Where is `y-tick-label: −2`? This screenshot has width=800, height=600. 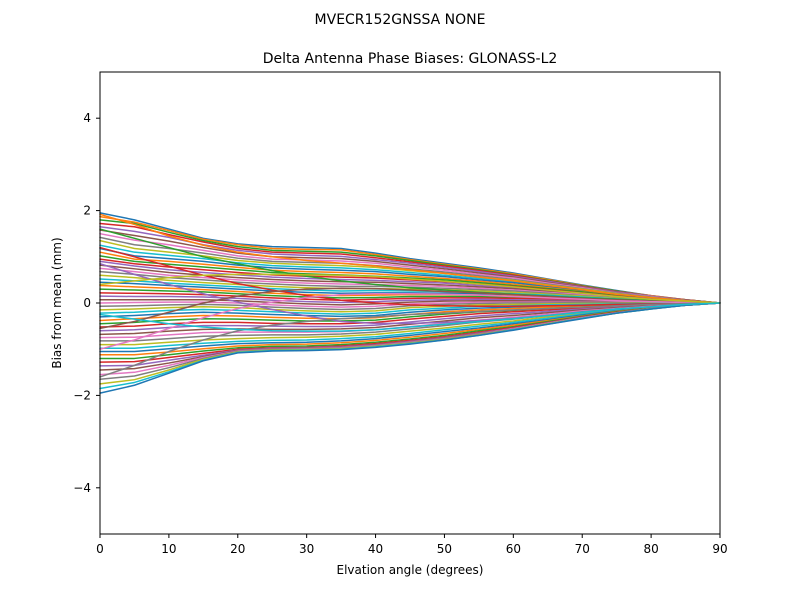 y-tick-label: −2 is located at coordinates (82, 395).